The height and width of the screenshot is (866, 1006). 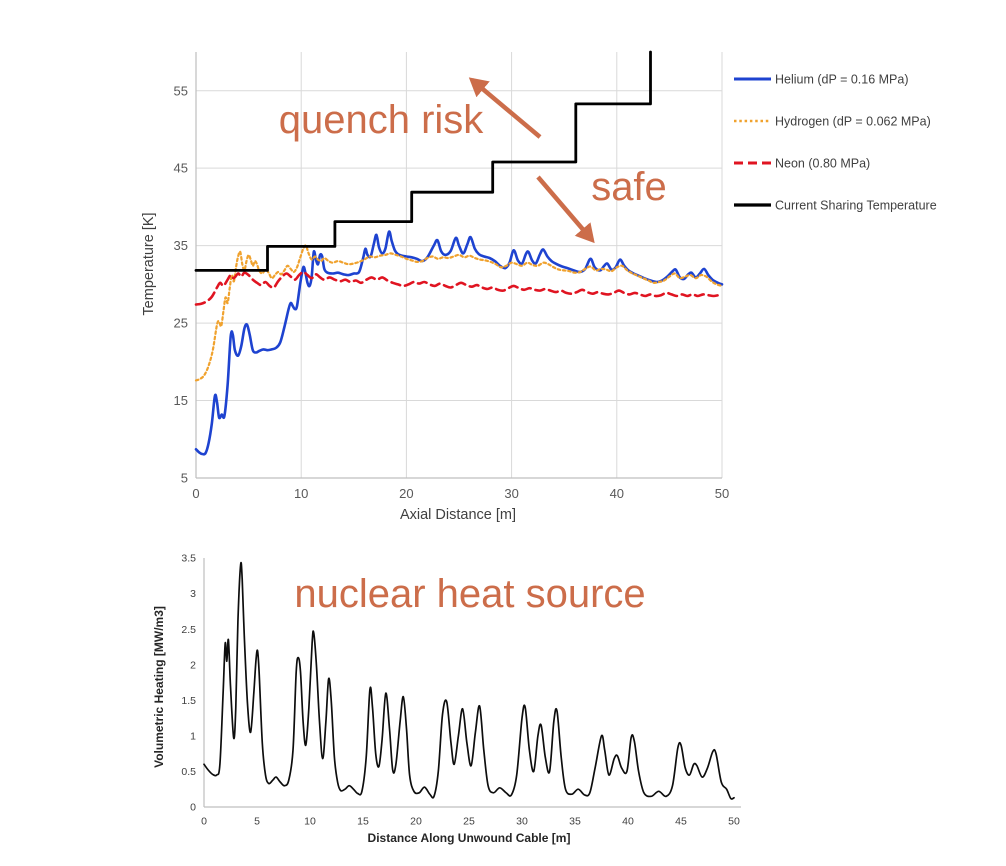 I want to click on y-tick-label: 55, so click(x=181, y=90).